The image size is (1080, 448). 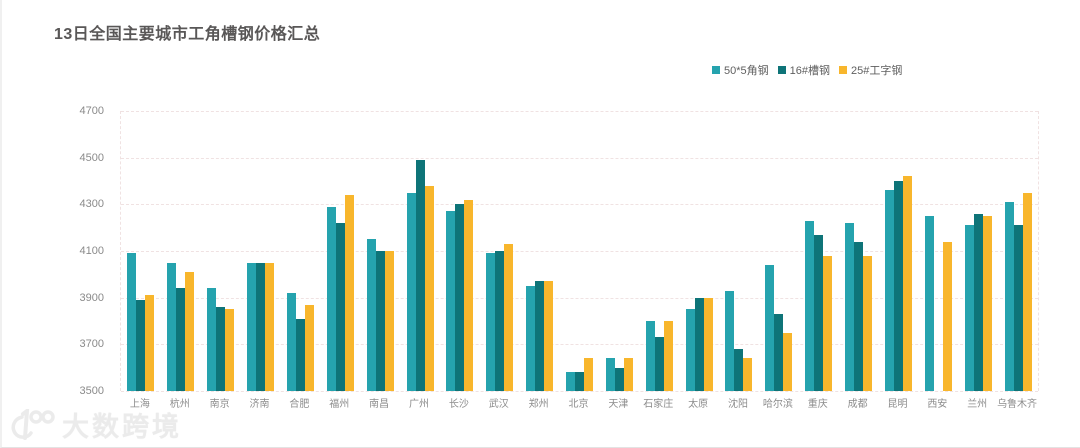 I want to click on x-tick-label: 广州, so click(x=419, y=404).